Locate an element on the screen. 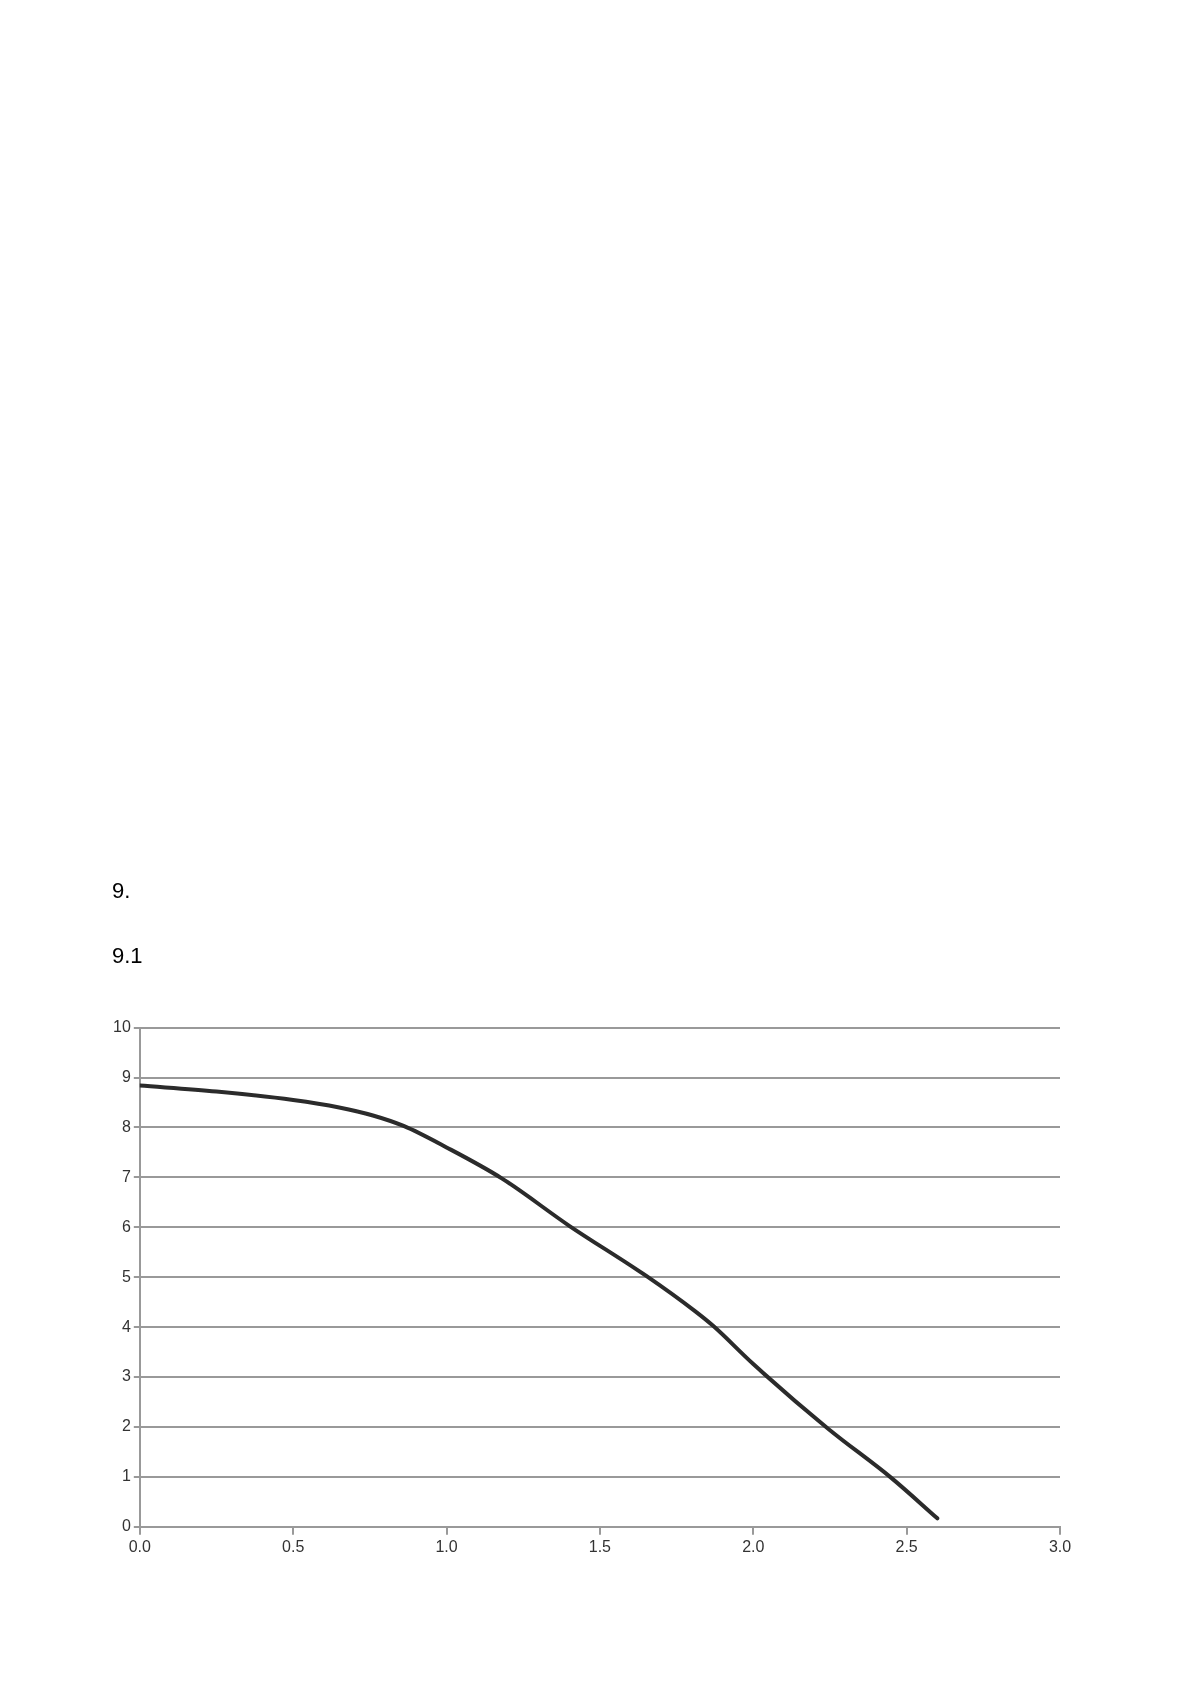 Image resolution: width=1191 pixels, height=1683 pixels. y-tick-label: 10 is located at coordinates (122, 1027).